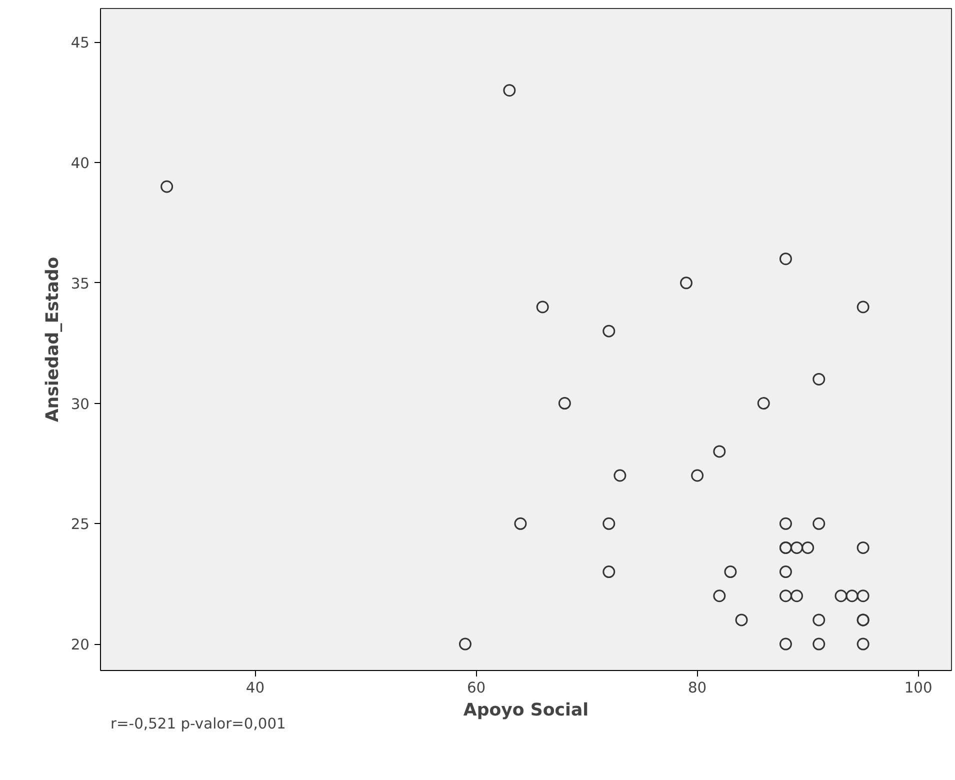  What do you see at coordinates (198, 724) in the screenshot?
I see `text: r=-0,521 p-valor=0,001` at bounding box center [198, 724].